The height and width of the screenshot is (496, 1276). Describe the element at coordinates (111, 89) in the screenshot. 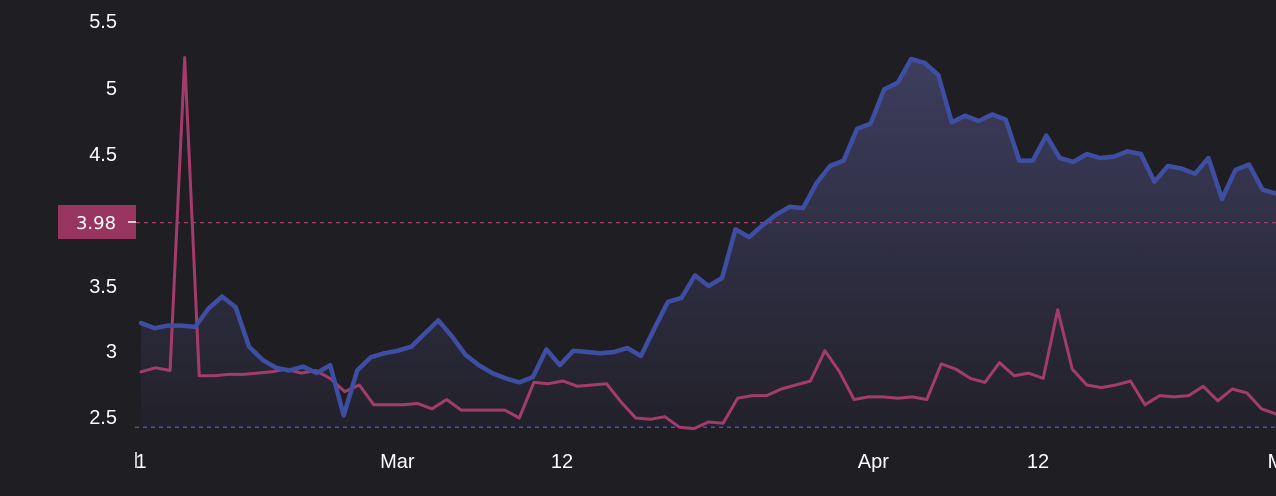

I see `y-tick-label: 5` at that location.